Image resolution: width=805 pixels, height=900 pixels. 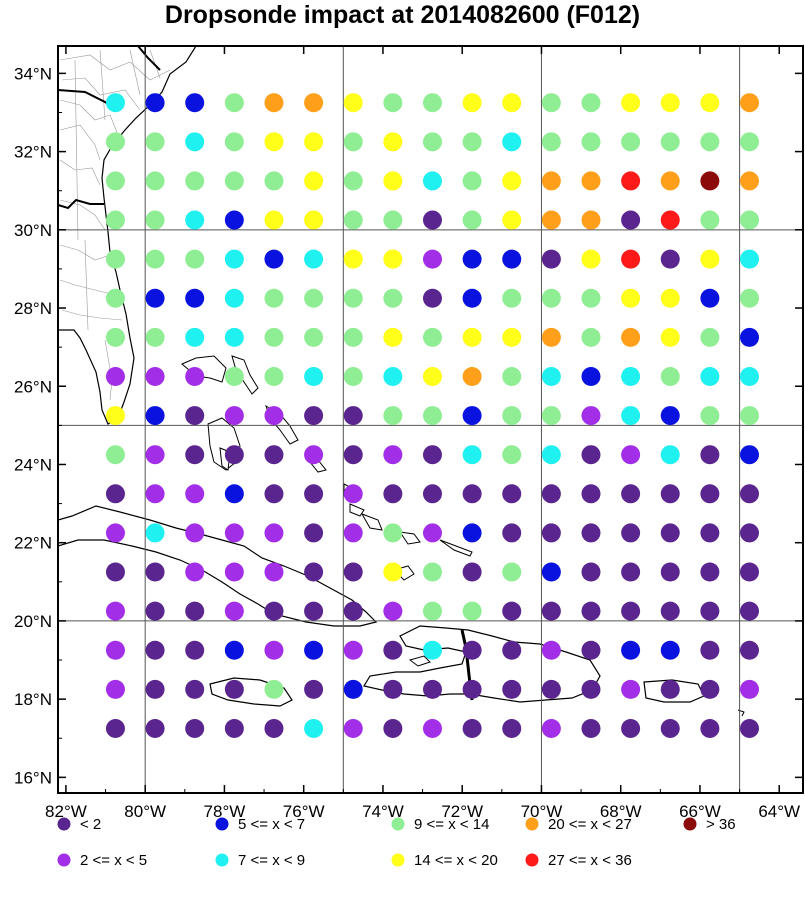 I want to click on x-tick-label: 66°W, so click(x=700, y=811).